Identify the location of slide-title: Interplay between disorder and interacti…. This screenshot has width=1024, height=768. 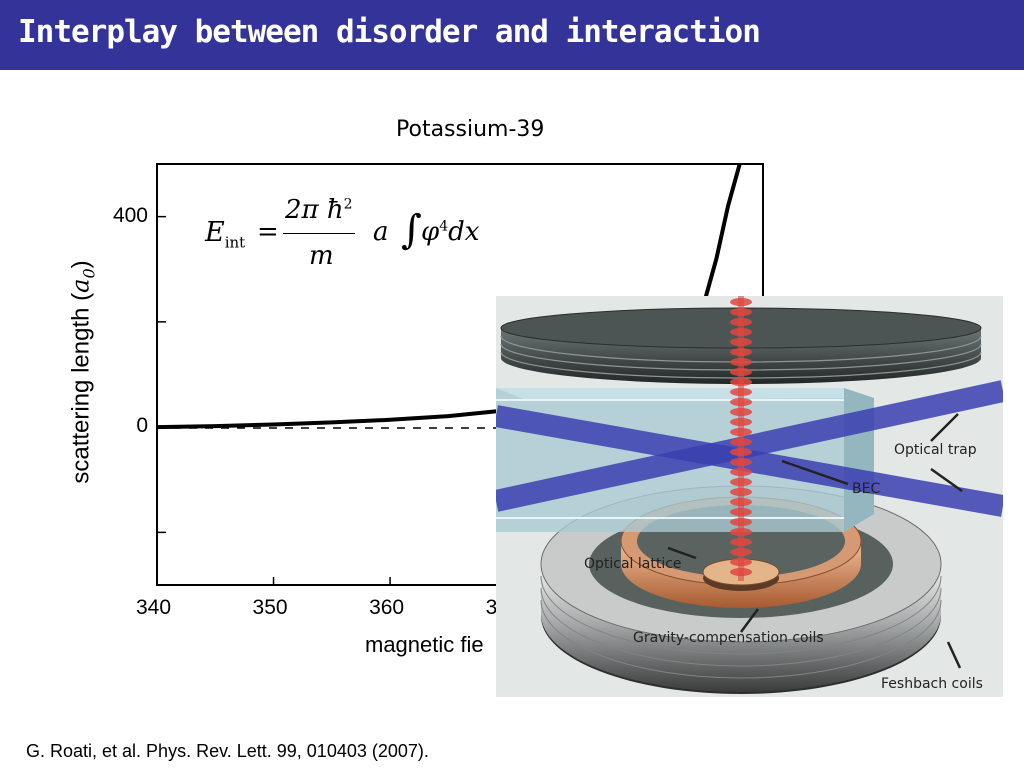
(389, 32).